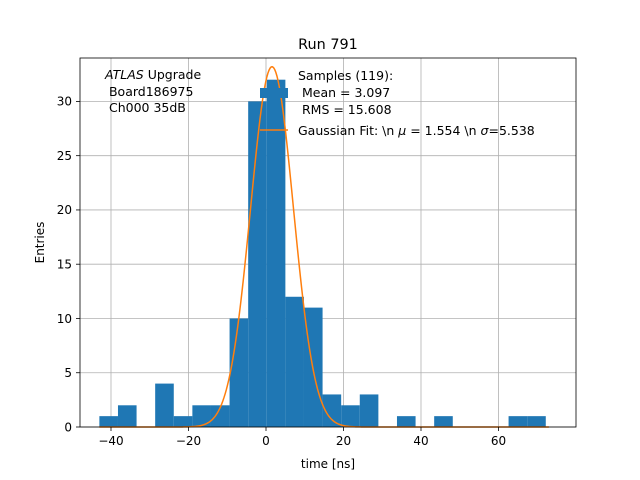 Image resolution: width=640 pixels, height=480 pixels. I want to click on y-axis: 0 5 10 15 20 25 30, so click(68, 264).